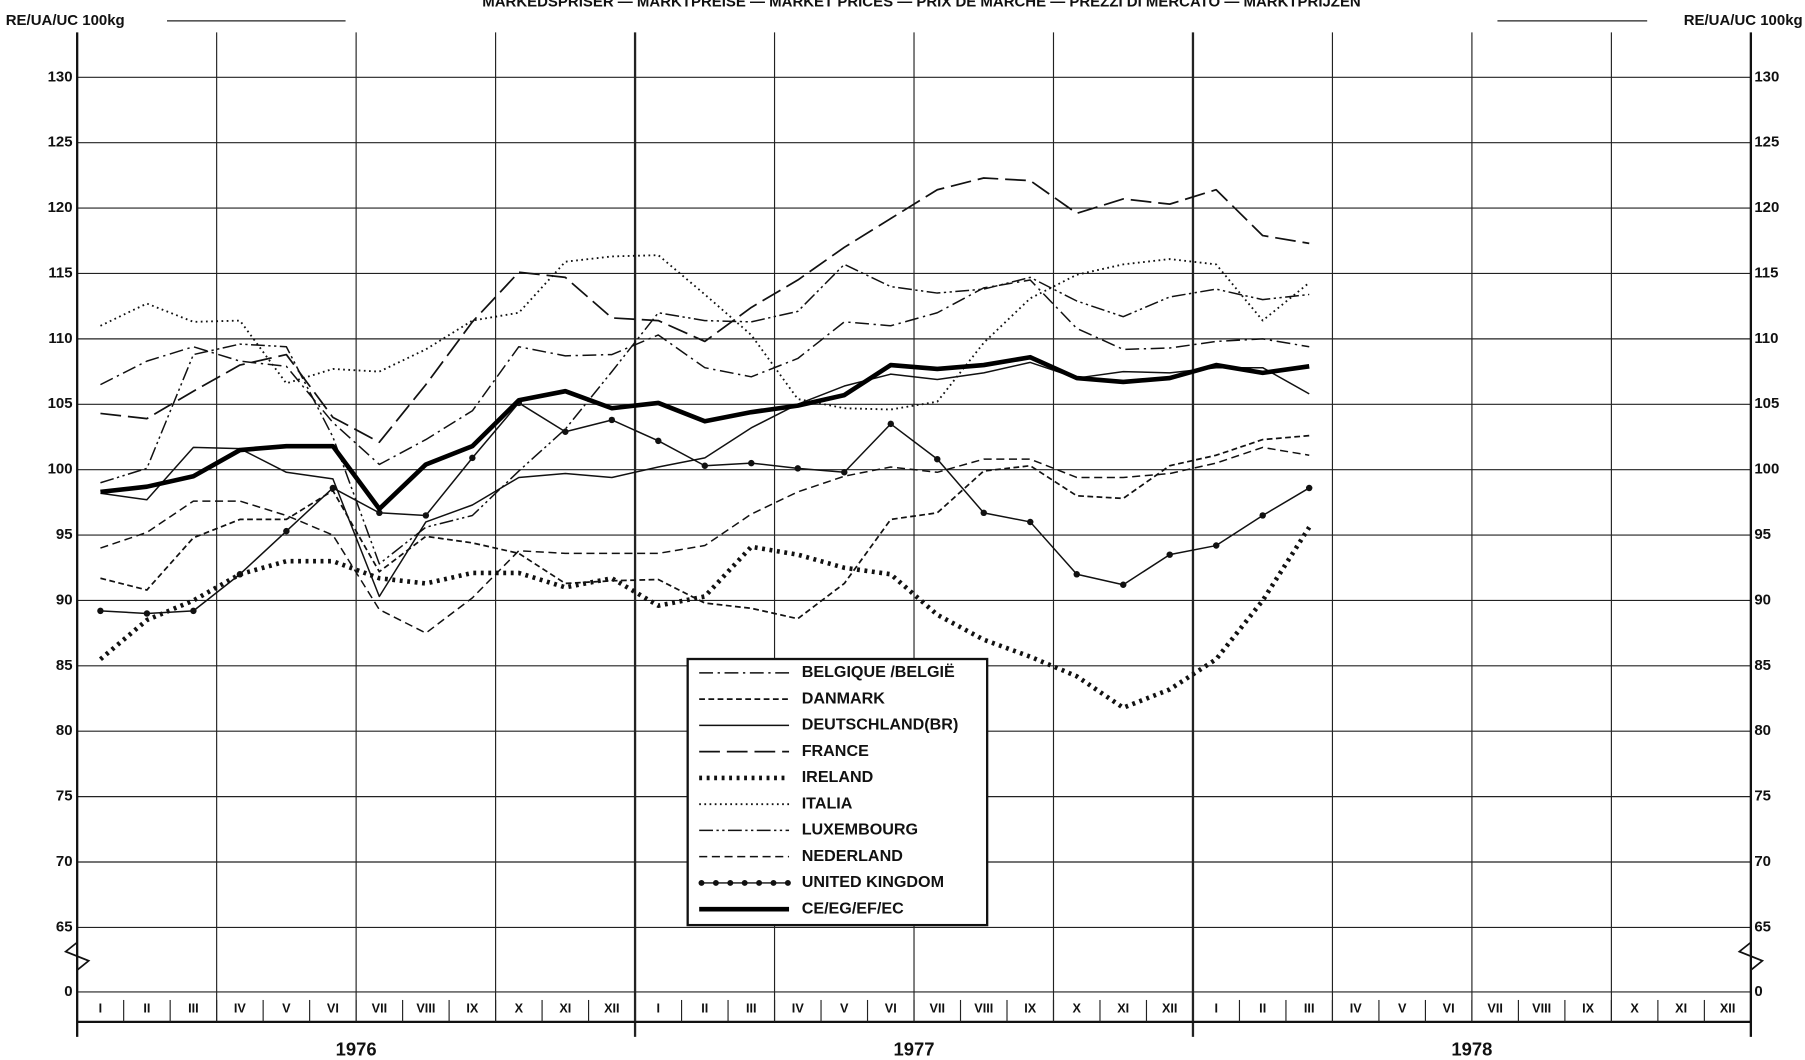  I want to click on legend-box, so click(837, 792).